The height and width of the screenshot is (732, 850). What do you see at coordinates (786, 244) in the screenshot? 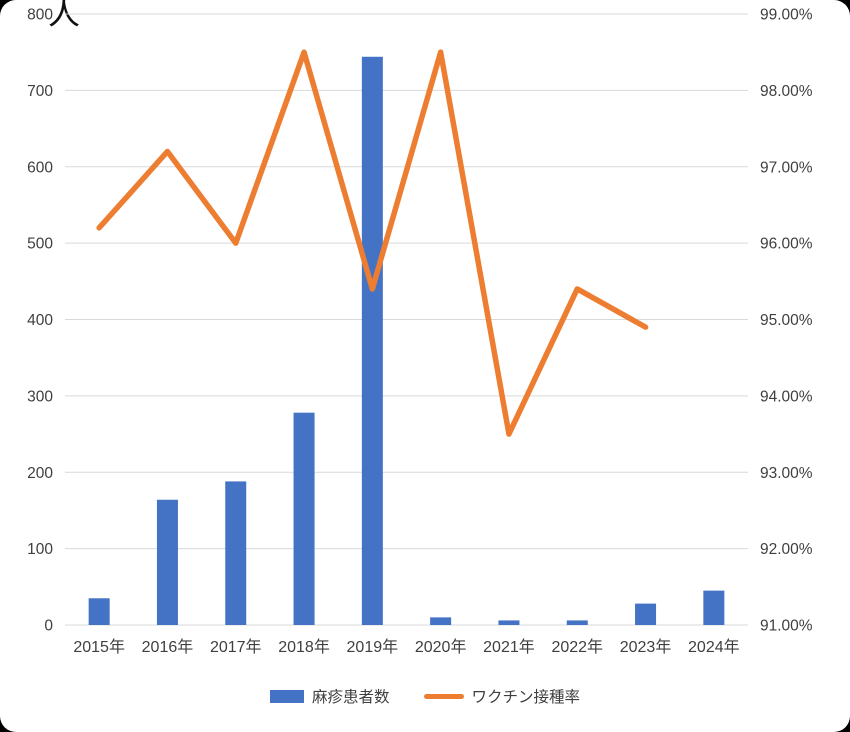
I see `right-axis-tick-label: 96.00%` at bounding box center [786, 244].